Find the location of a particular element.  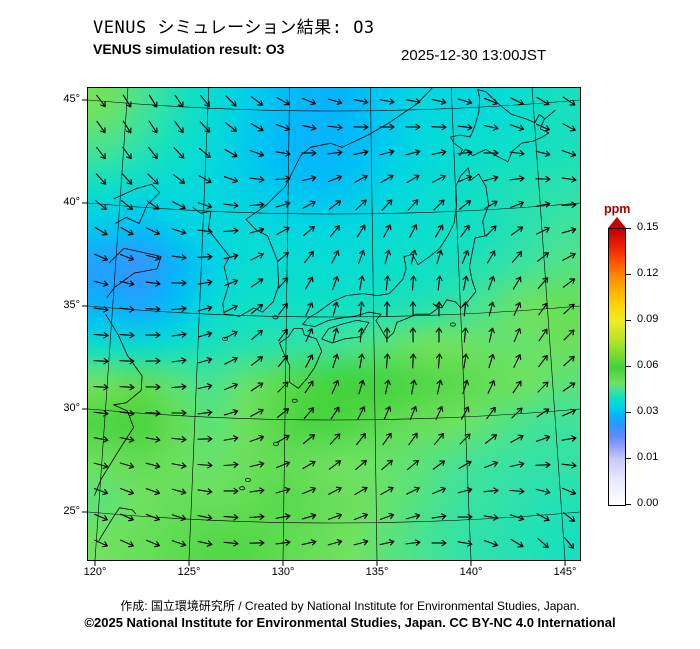

colorbar-unit-label: ppm is located at coordinates (617, 209).